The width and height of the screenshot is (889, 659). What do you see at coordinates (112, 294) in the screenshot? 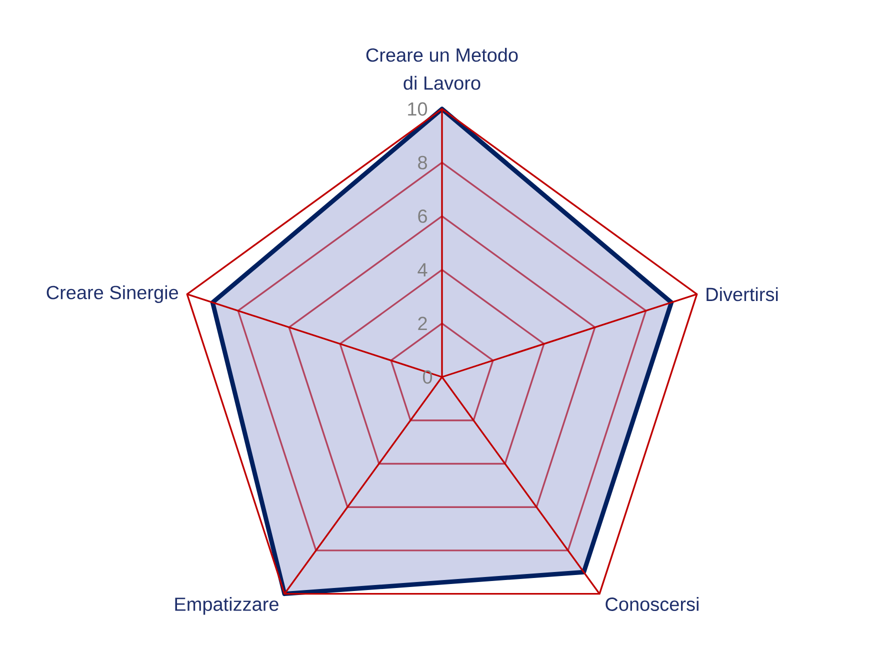
I see `spoke-label: Creare Sinergie` at bounding box center [112, 294].